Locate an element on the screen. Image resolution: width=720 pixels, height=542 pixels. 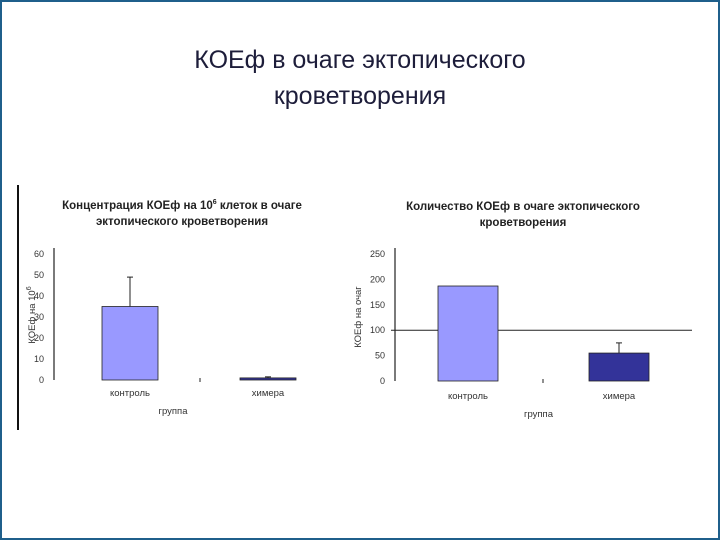
chart-title-part: Концентрация КОЕф на 10 is located at coordinates (137, 206).